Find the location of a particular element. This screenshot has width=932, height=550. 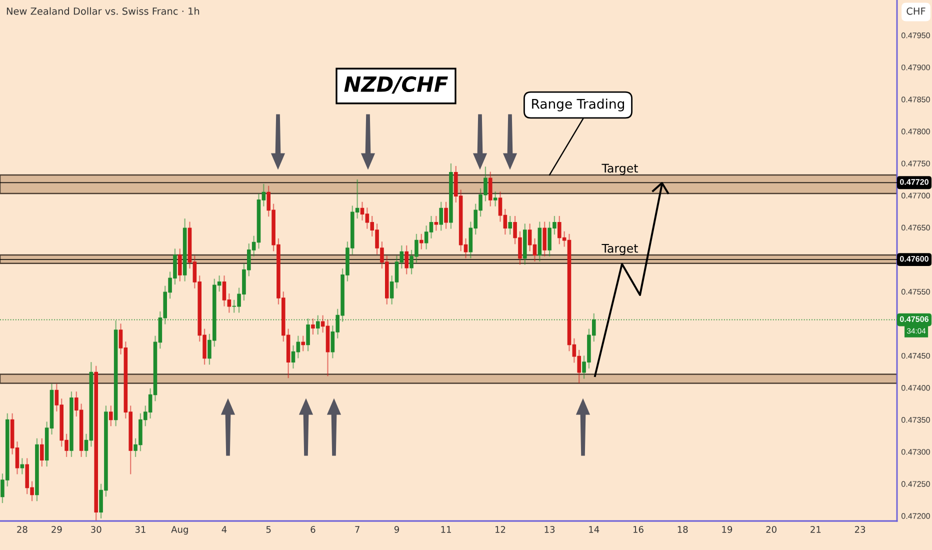

x-tick-label: 11 is located at coordinates (446, 529).